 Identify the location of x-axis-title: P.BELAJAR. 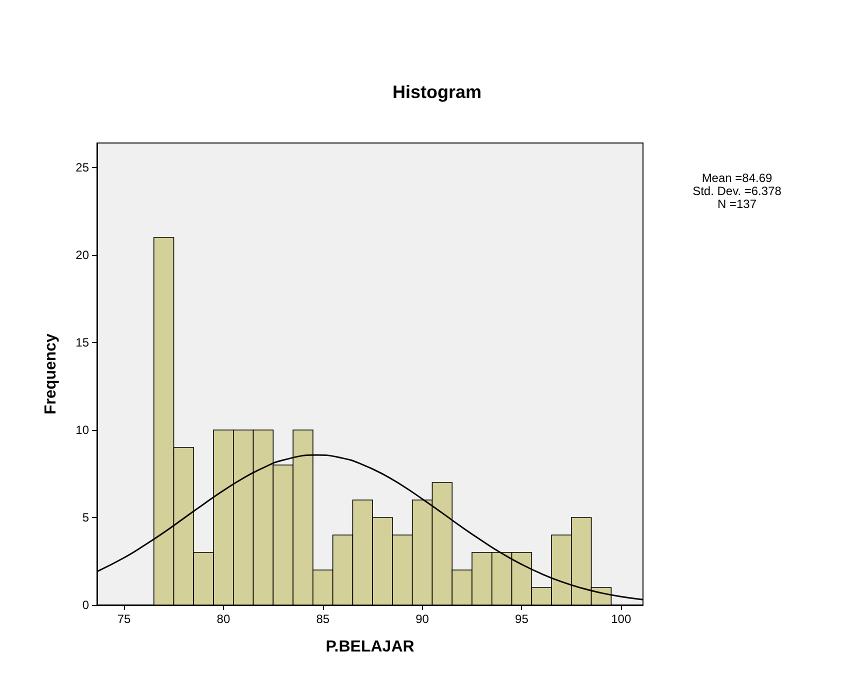
(370, 647).